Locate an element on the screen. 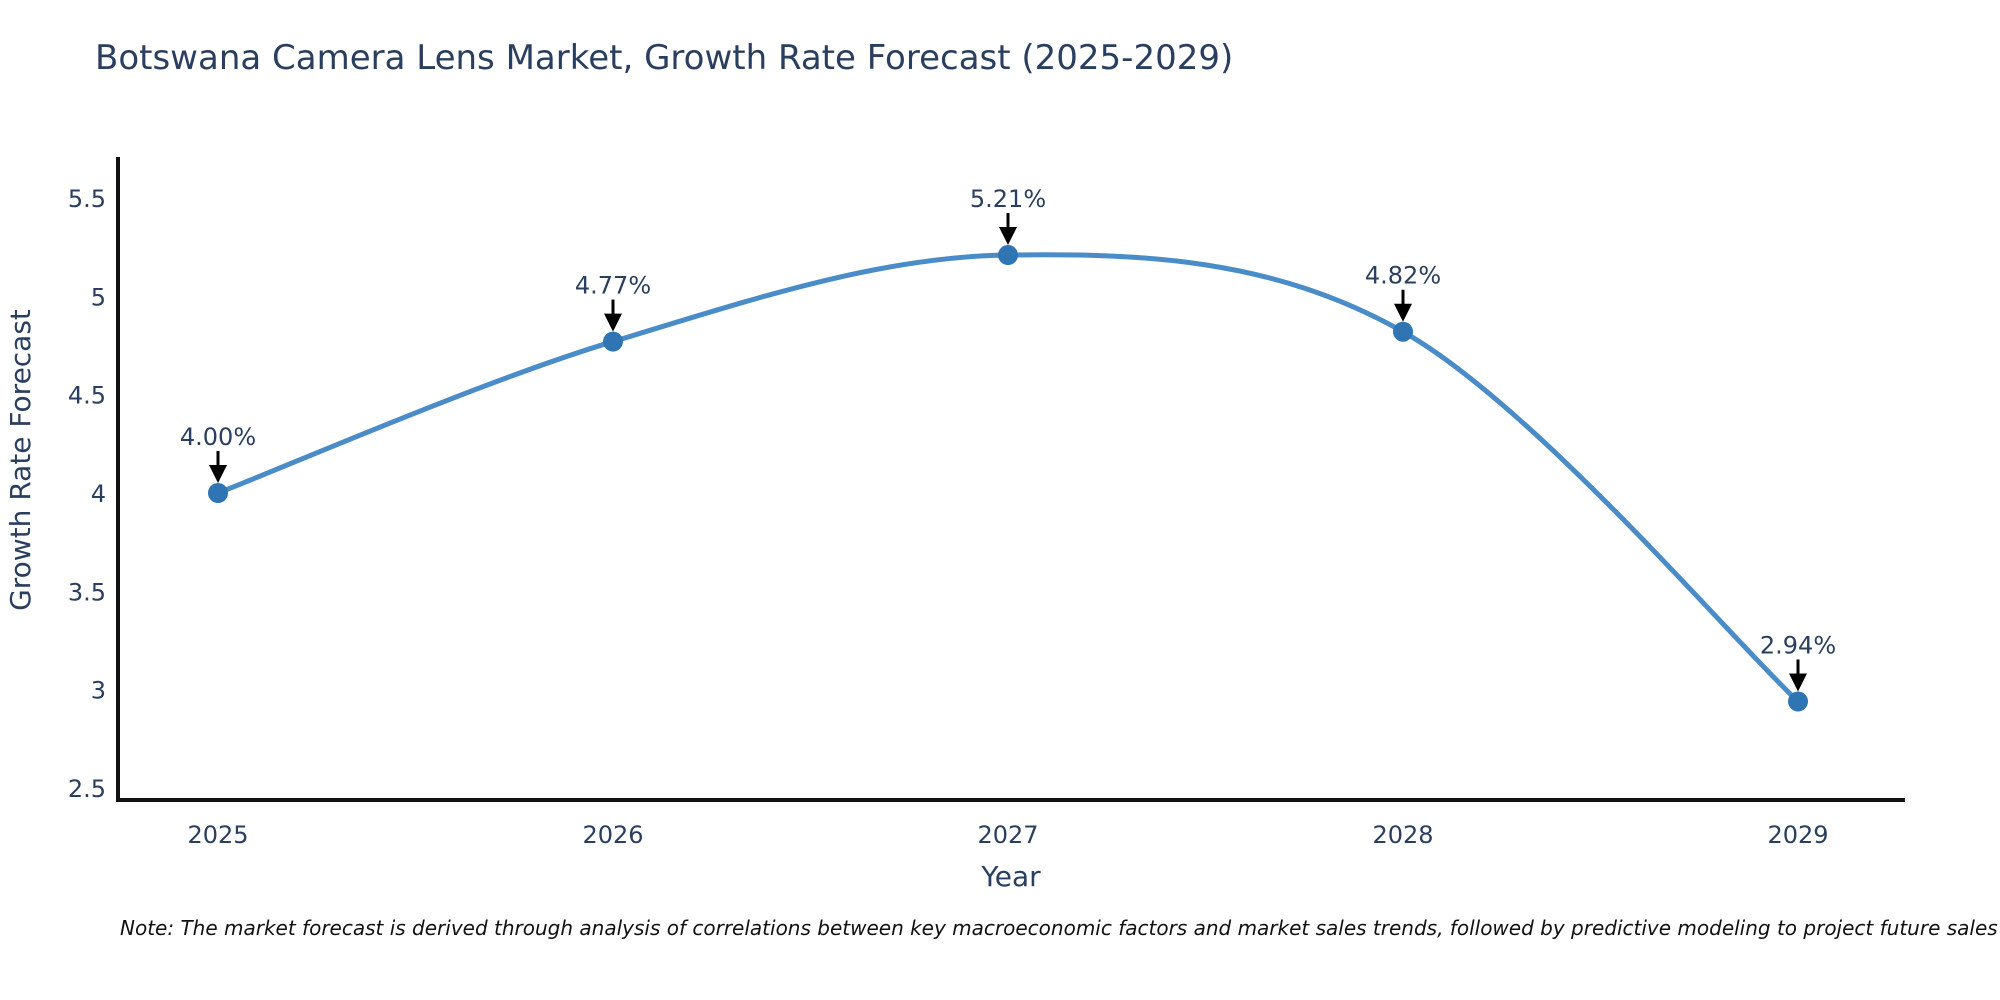  y-tick-label: 2.5 is located at coordinates (87, 789).